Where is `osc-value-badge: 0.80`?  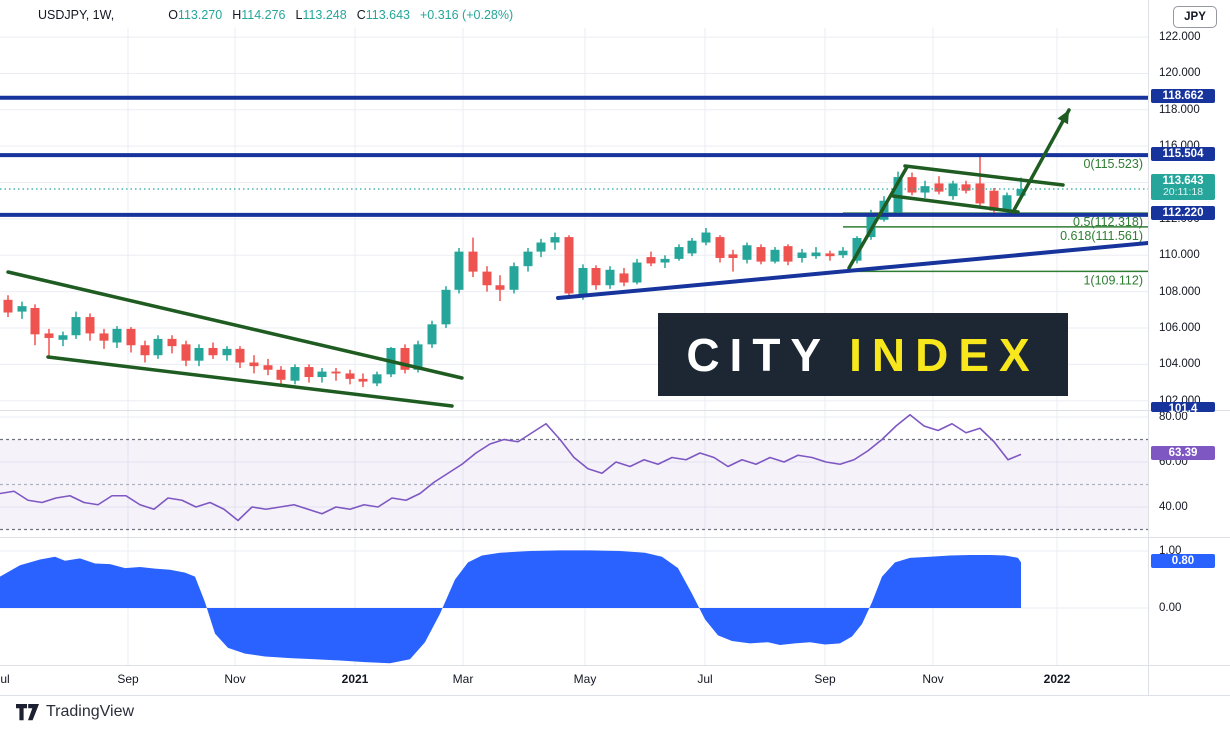 osc-value-badge: 0.80 is located at coordinates (1183, 560).